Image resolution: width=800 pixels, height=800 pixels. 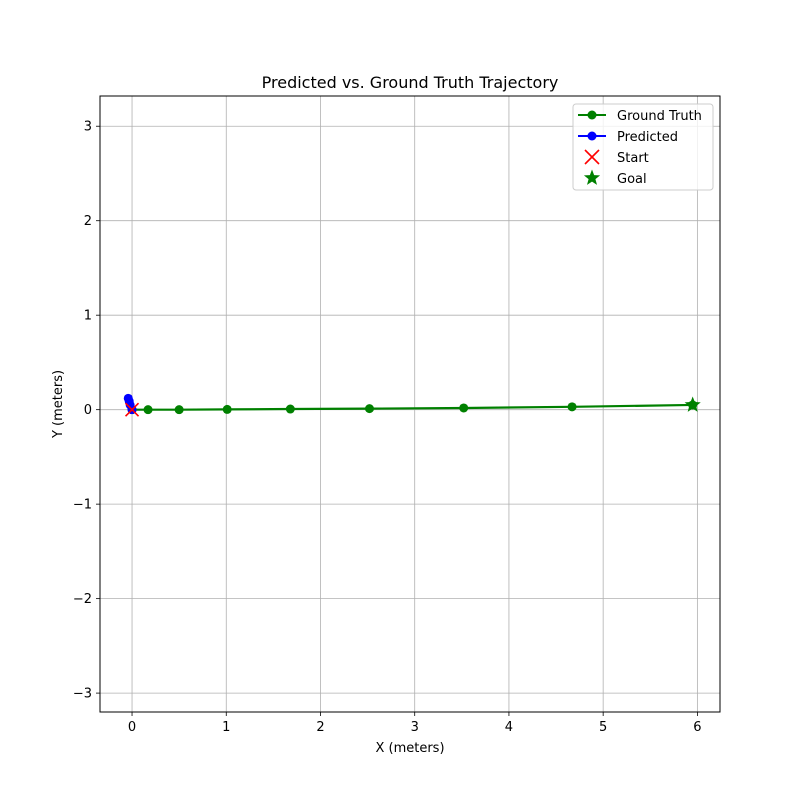 What do you see at coordinates (82, 599) in the screenshot?
I see `y-tick-label: −2` at bounding box center [82, 599].